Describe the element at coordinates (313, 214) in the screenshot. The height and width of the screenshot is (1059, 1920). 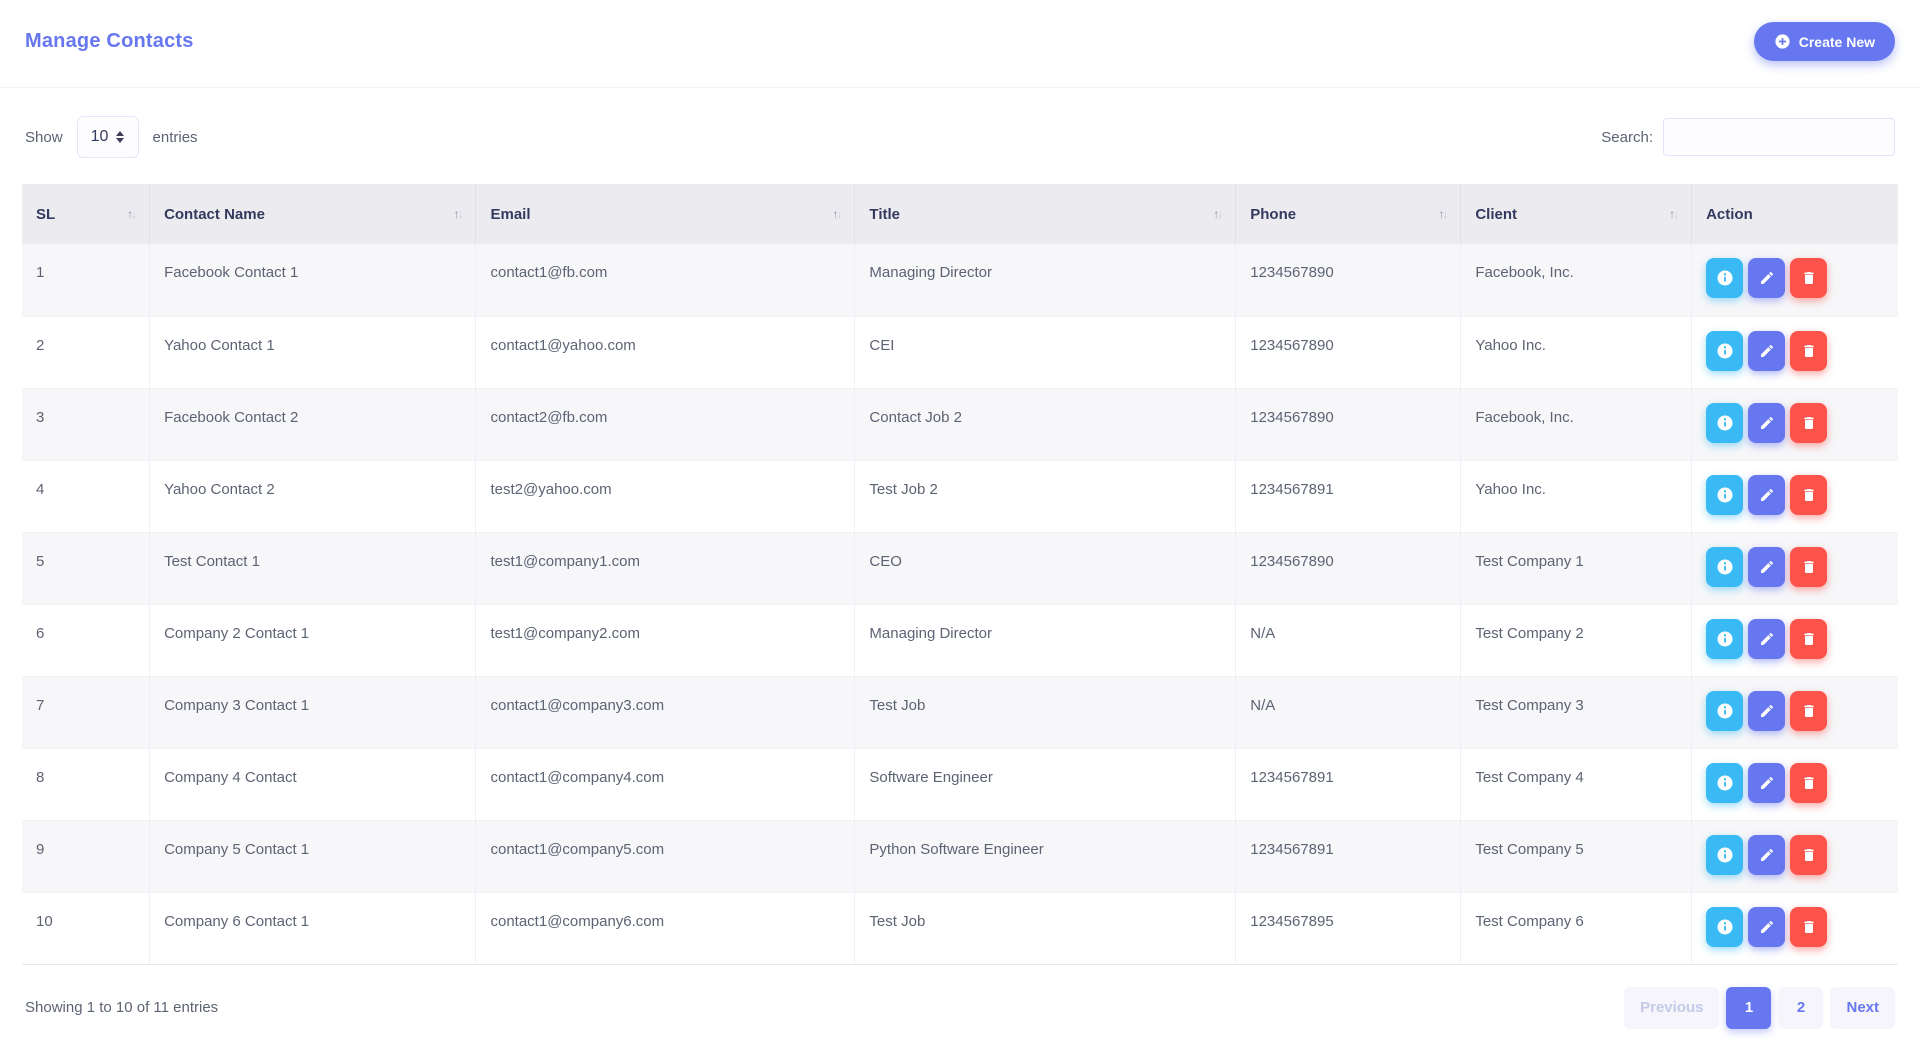
I see `column-header-contact-name: Contact Name ↑ ↓` at that location.